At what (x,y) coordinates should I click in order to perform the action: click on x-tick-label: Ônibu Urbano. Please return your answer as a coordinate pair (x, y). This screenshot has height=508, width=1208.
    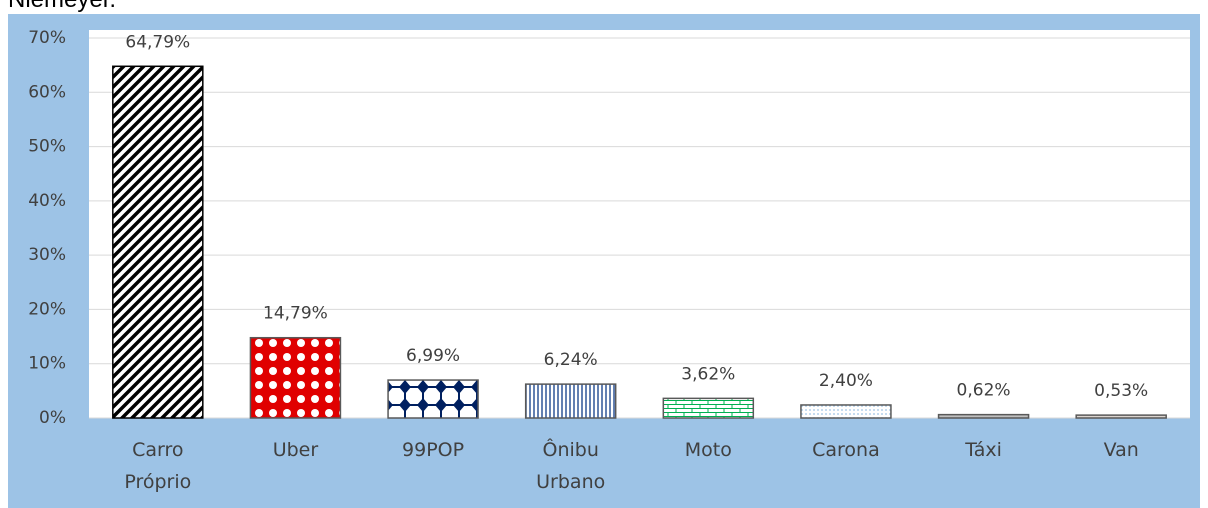
    Looking at the image, I should click on (571, 466).